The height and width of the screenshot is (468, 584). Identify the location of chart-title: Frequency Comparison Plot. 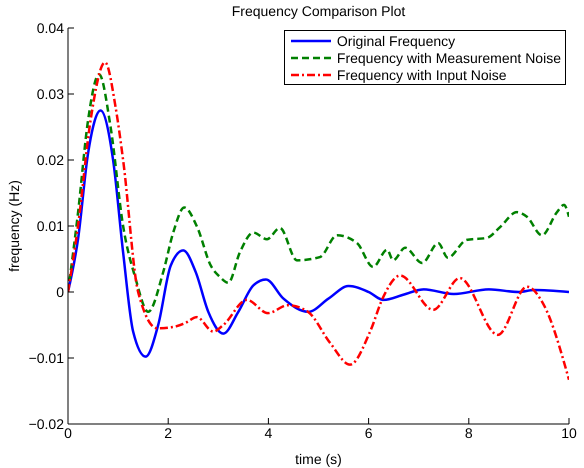
(318, 11).